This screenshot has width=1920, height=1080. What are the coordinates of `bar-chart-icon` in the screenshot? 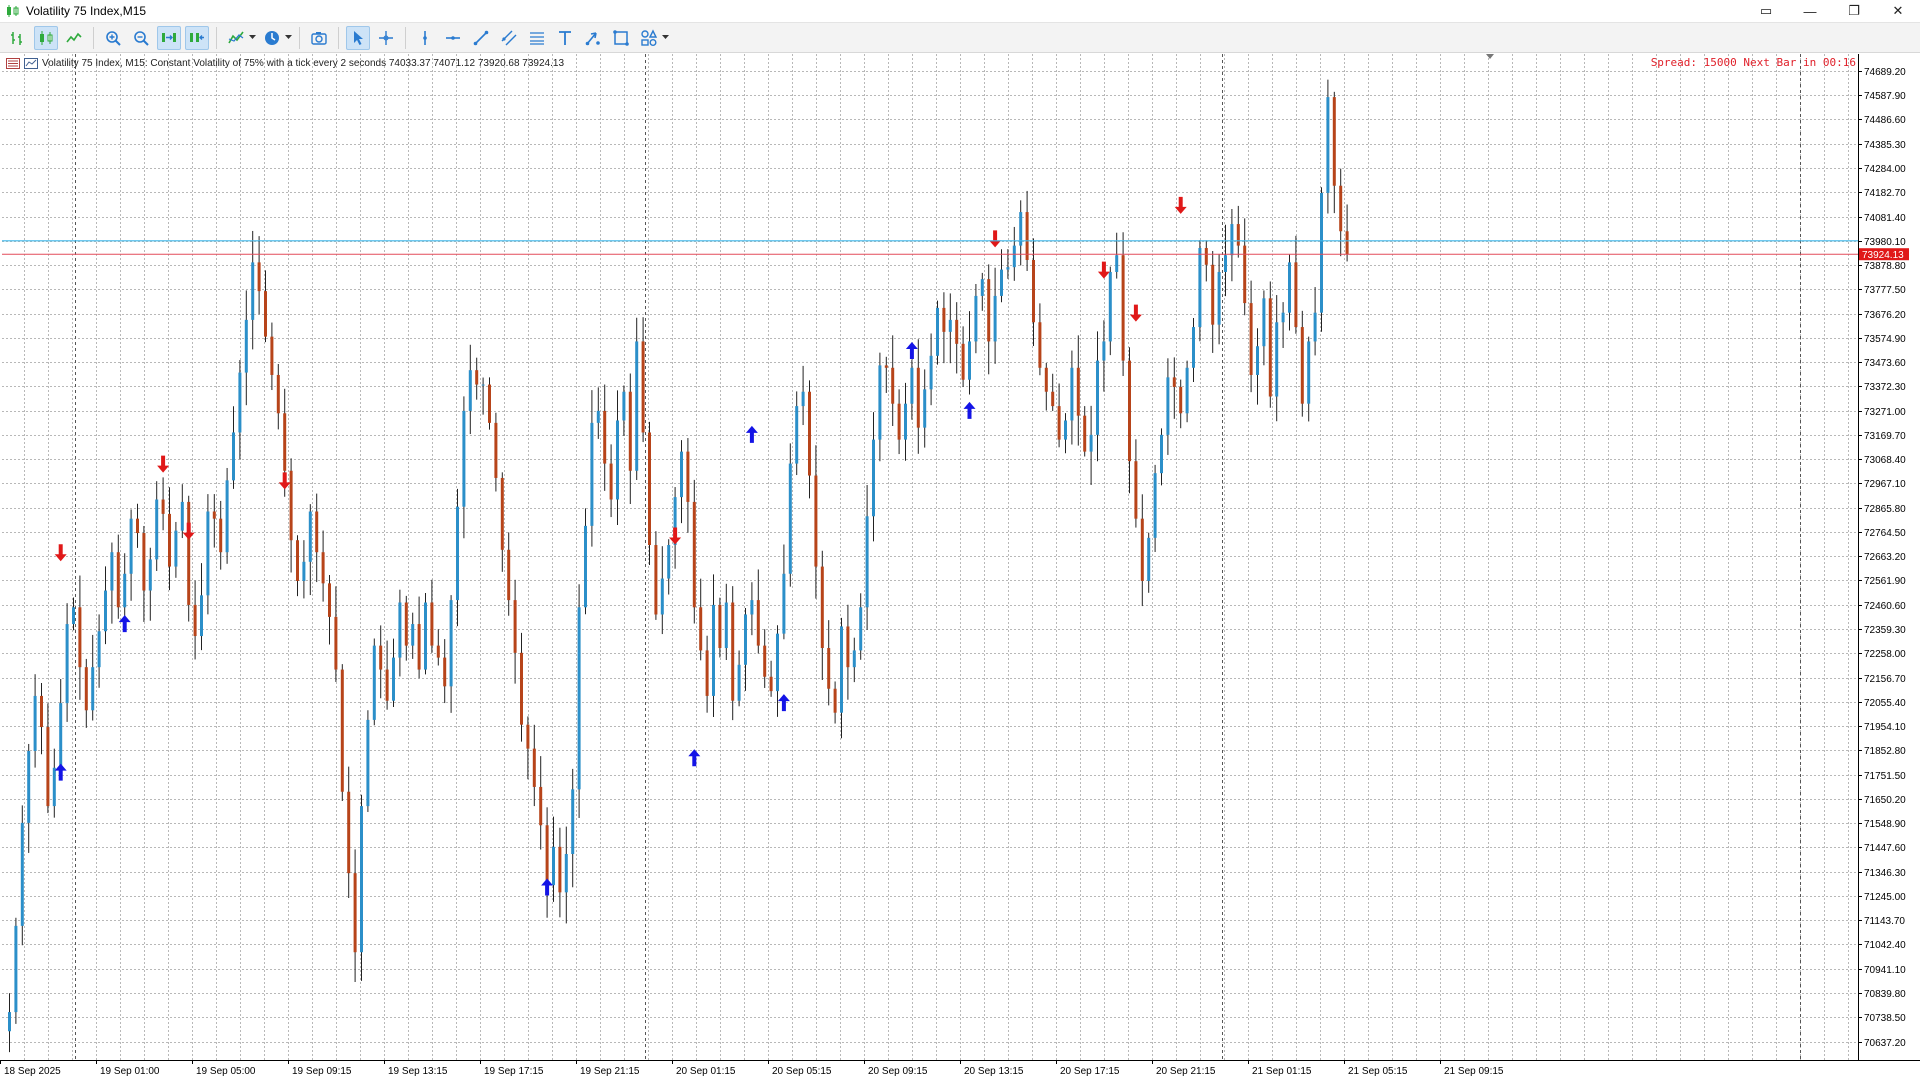 It's located at (16, 38).